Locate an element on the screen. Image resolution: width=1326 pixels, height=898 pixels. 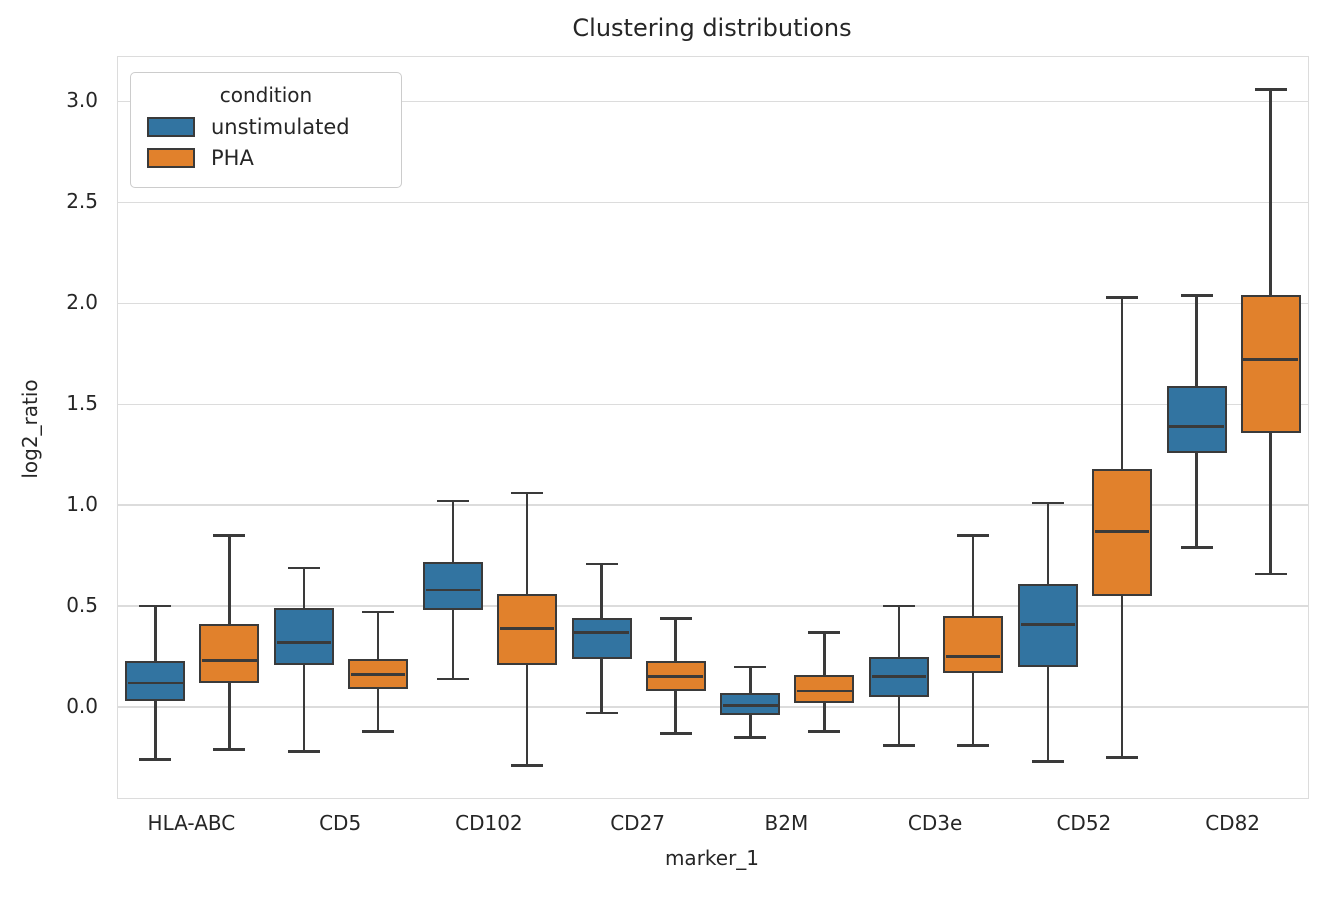
median-line-unstimulated-CD102 is located at coordinates (453, 590).